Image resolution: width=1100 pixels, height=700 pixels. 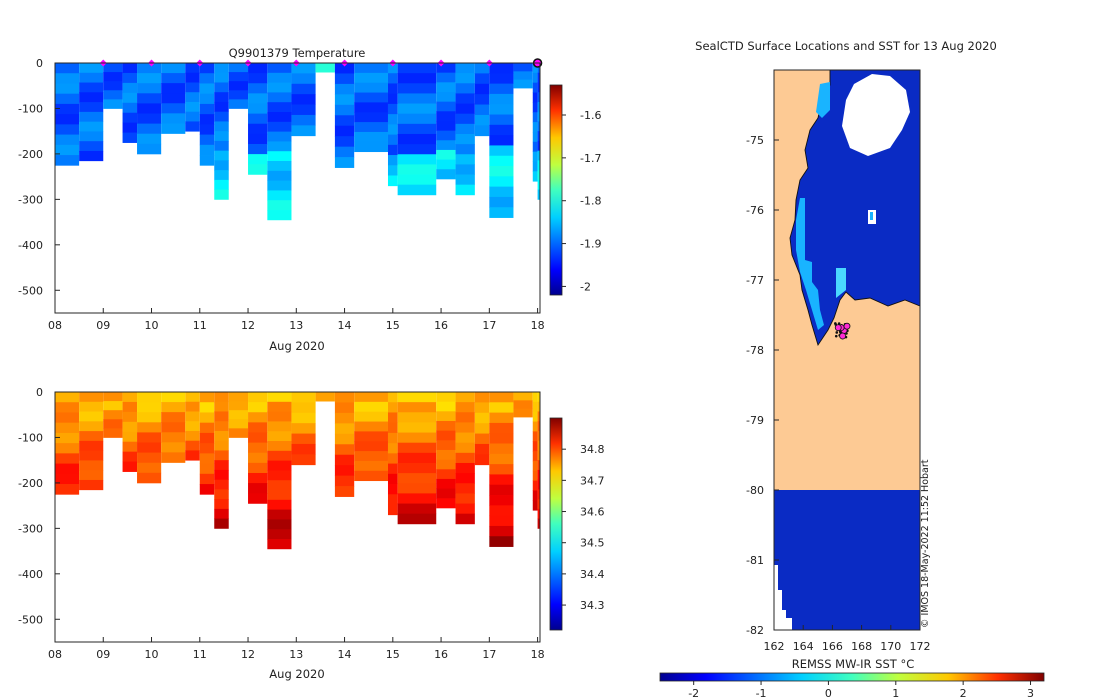 What do you see at coordinates (836, 336) in the screenshot?
I see `track-point` at bounding box center [836, 336].